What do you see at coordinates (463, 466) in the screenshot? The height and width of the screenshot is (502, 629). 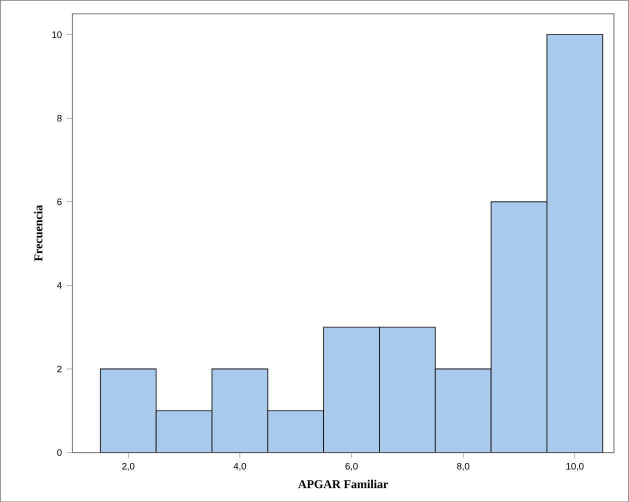 I see `x-tick-label: 8,0` at bounding box center [463, 466].